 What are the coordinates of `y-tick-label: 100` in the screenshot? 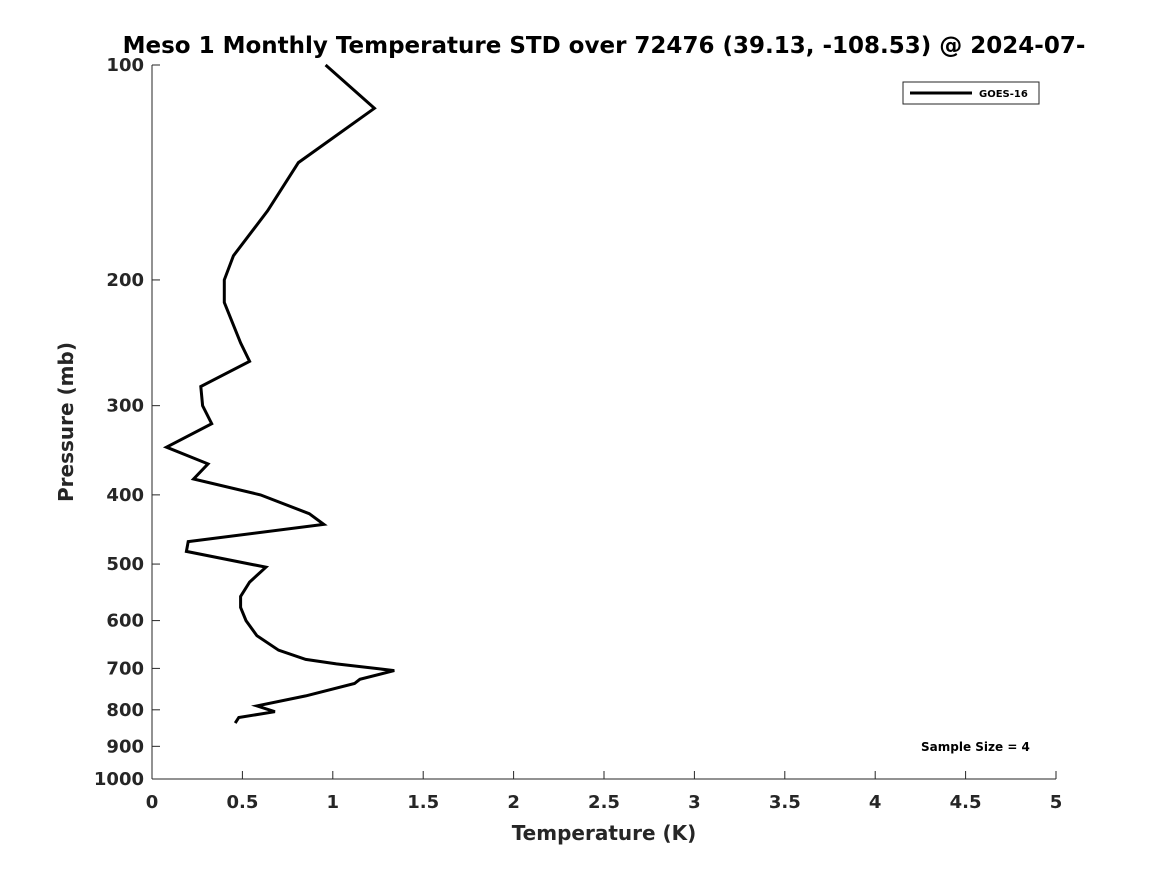 It's located at (125, 65).